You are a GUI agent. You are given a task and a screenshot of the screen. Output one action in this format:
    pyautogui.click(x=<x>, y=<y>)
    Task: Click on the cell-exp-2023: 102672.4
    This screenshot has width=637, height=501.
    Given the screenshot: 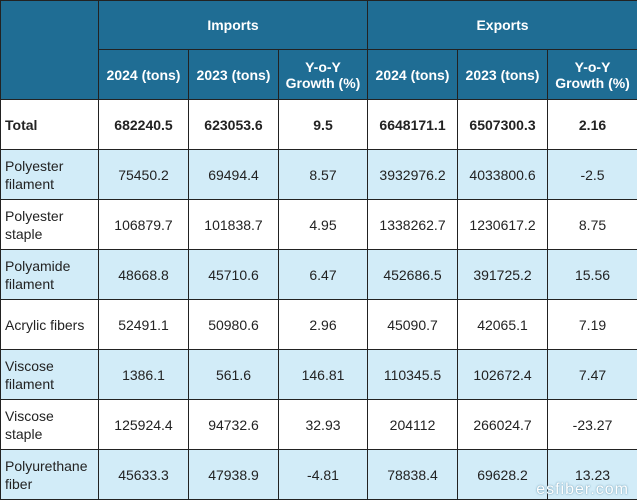 What is the action you would take?
    pyautogui.click(x=503, y=374)
    